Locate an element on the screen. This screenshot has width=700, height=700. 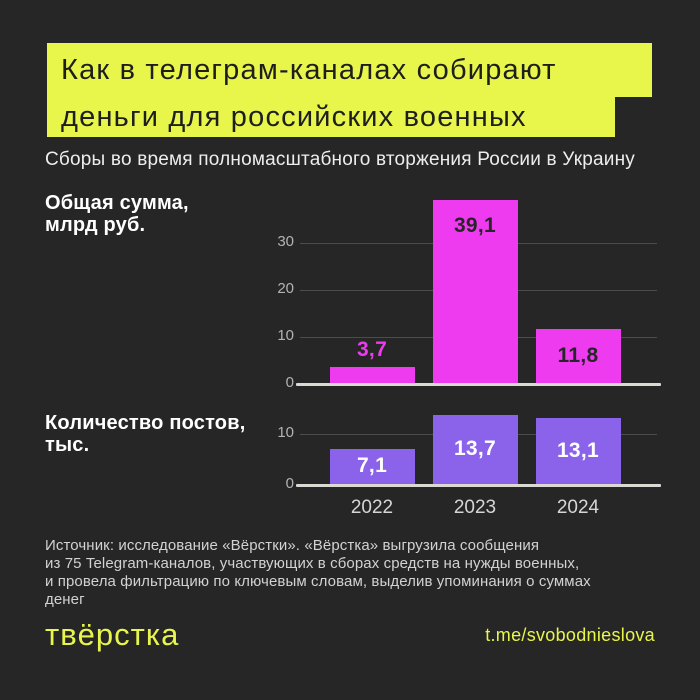
bar-value-label-2024: 11,8 is located at coordinates (578, 355).